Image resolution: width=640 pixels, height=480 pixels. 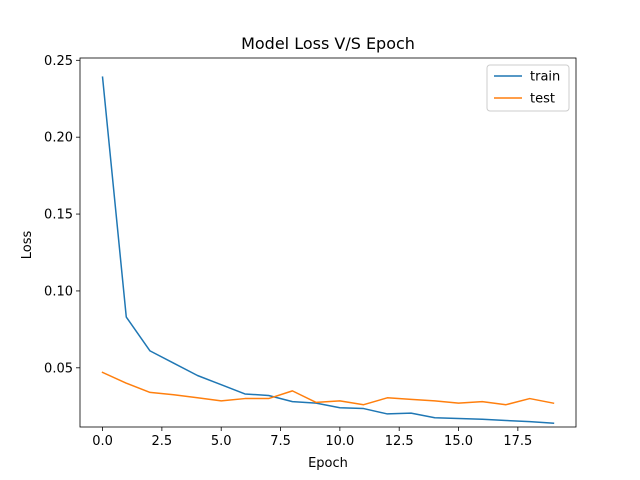 I want to click on y-tick-label: 0.10, so click(x=58, y=291).